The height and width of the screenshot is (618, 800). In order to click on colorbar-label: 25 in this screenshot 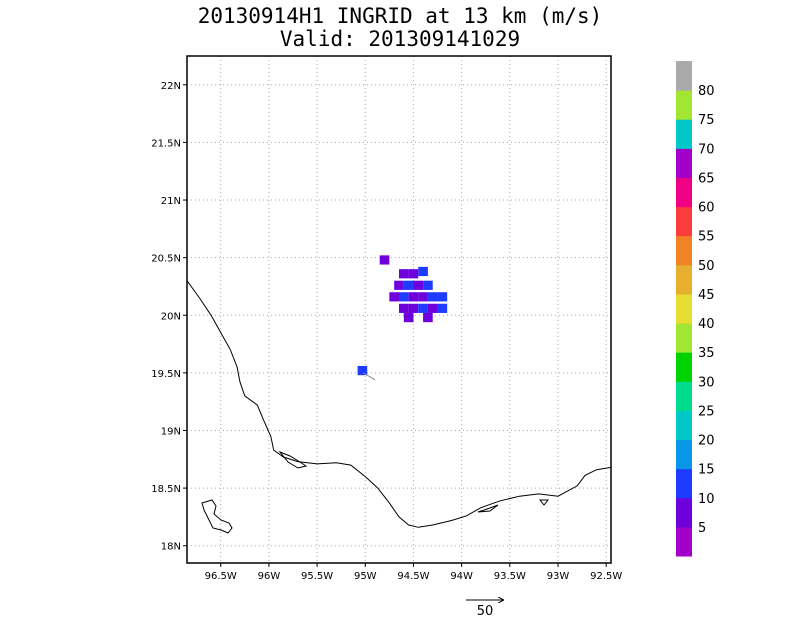, I will do `click(706, 411)`.